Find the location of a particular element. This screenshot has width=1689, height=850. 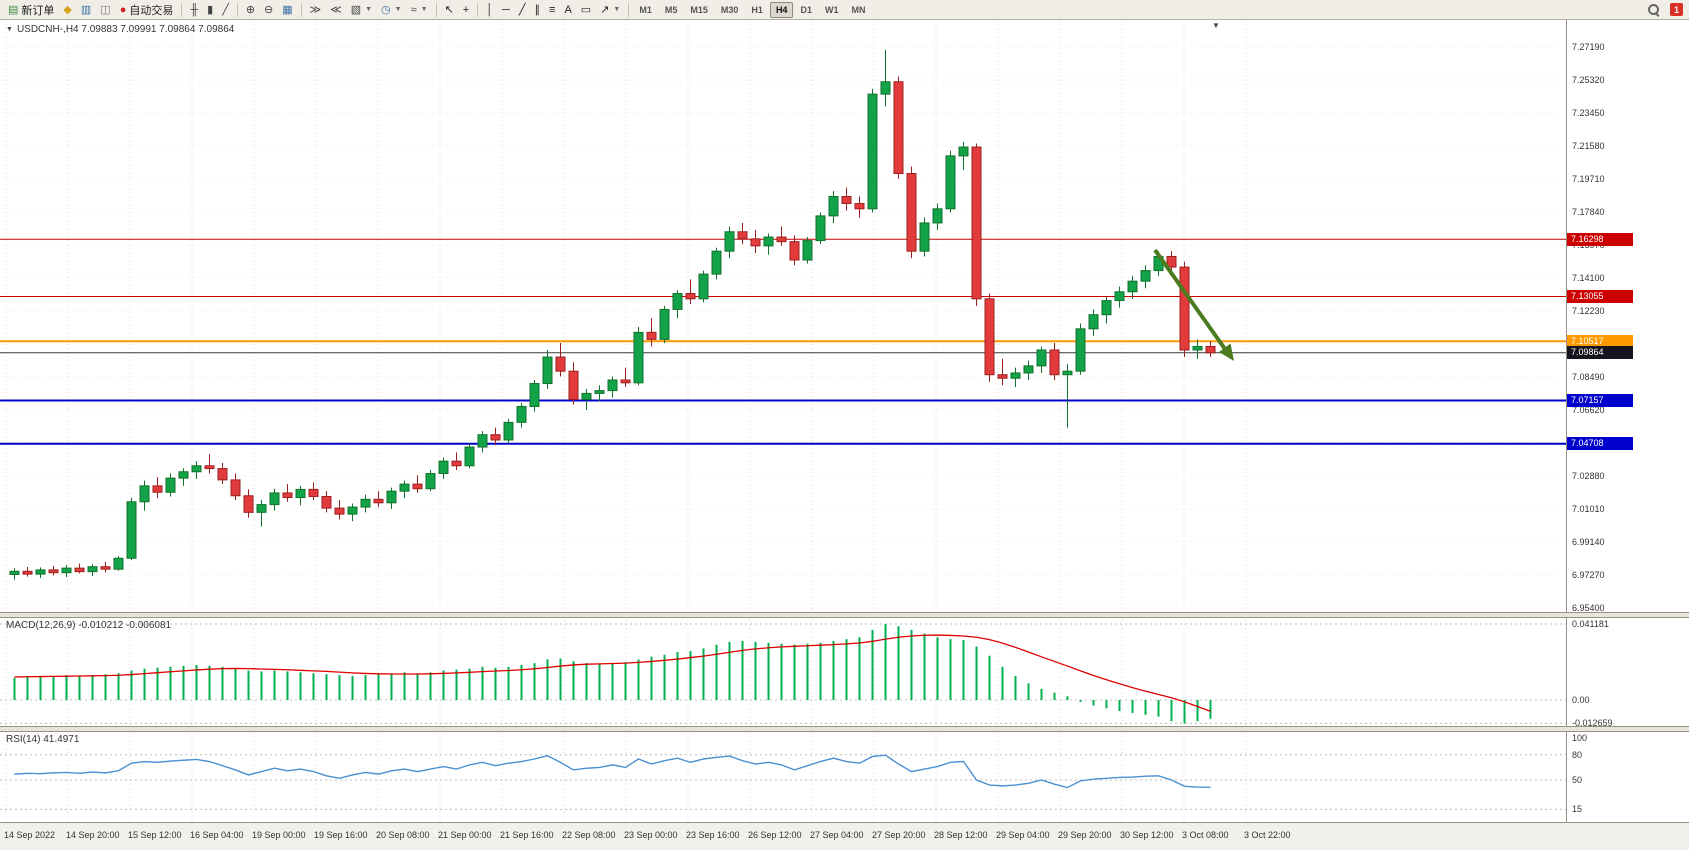

time-axis-label: 3 Oct 08:00 is located at coordinates (1205, 835).